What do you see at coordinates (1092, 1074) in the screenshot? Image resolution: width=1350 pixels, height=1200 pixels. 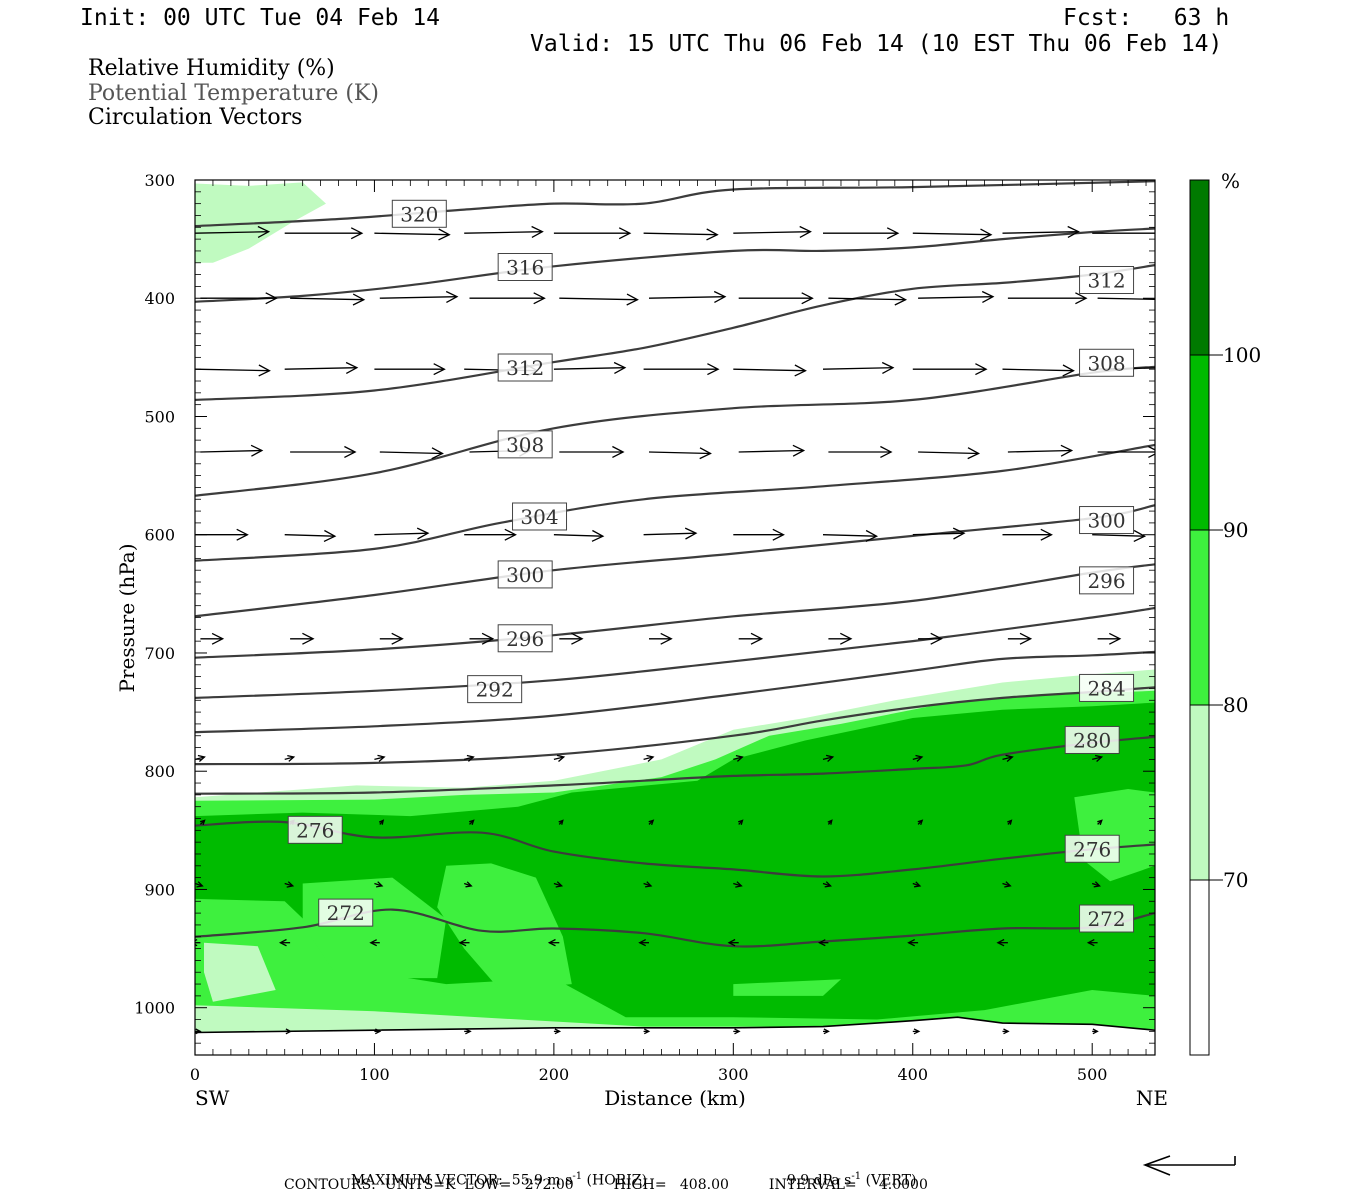 I see `x-tick-label: 500` at bounding box center [1092, 1074].